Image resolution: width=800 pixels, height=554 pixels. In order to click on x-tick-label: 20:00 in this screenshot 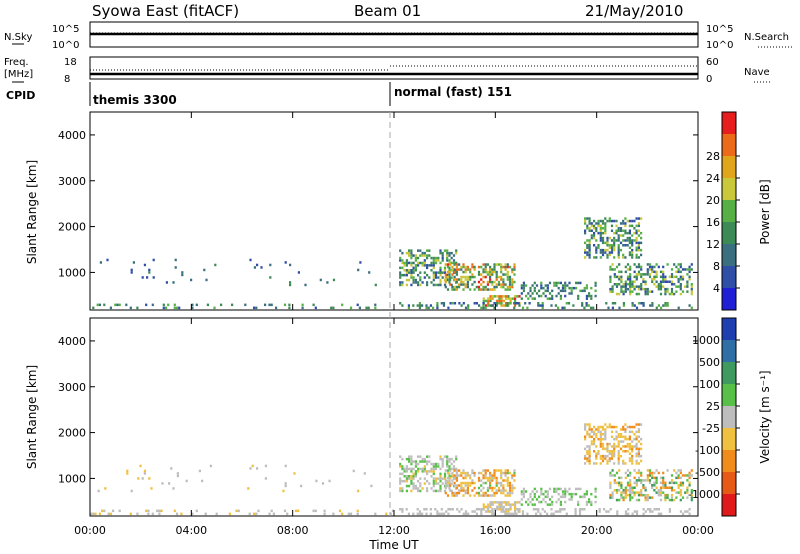, I will do `click(597, 530)`.